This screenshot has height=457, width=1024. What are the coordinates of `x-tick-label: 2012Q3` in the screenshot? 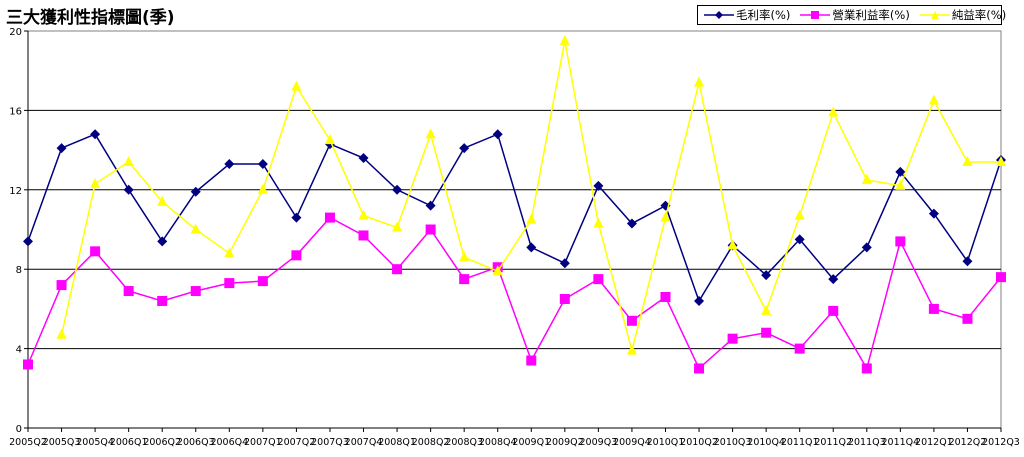 It's located at (1001, 442).